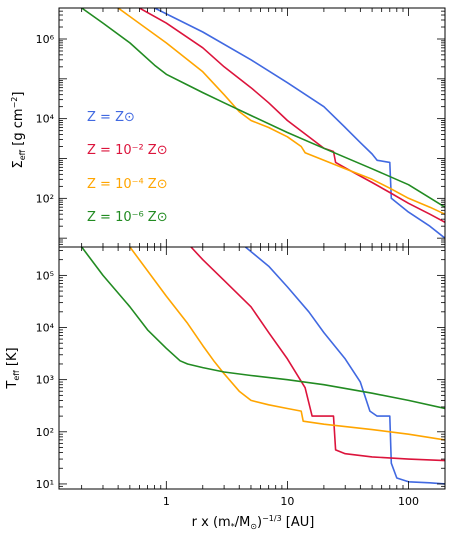  Describe the element at coordinates (127, 184) in the screenshot. I see `legend-item-z-1e-4: Z = 10⁻⁴ Z⊙` at that location.